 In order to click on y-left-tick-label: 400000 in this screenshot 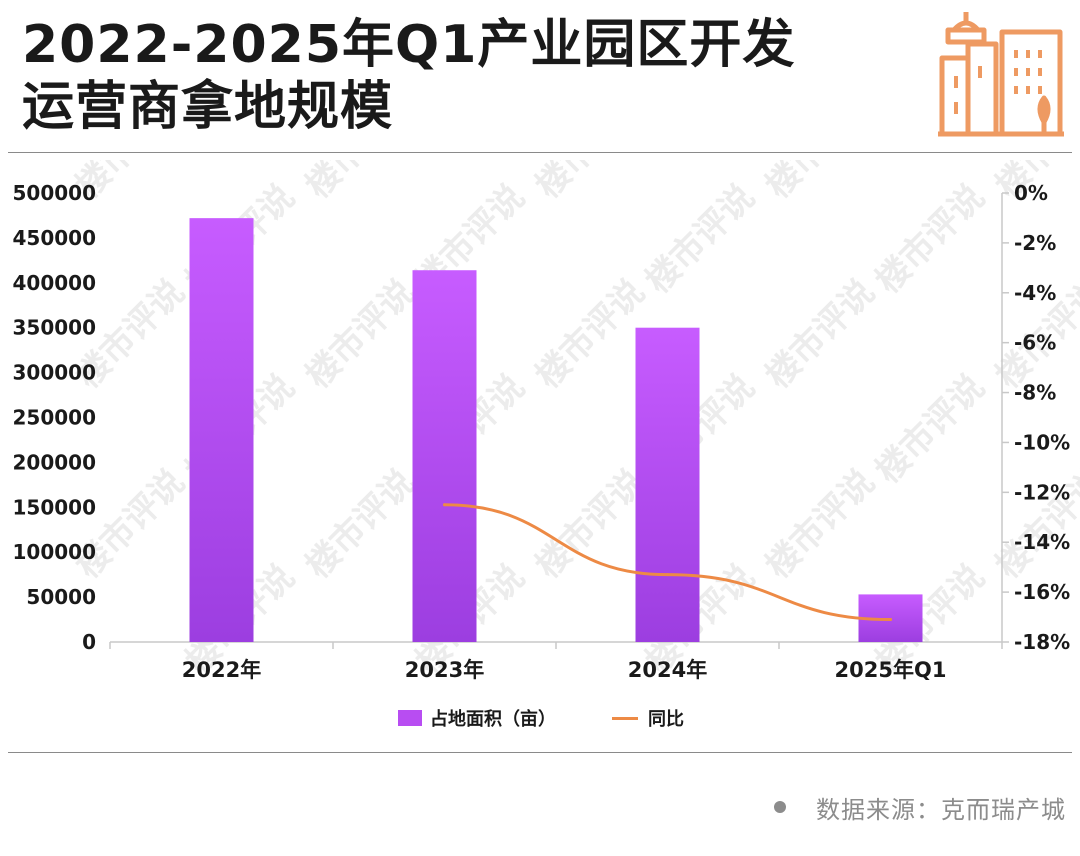, I will do `click(55, 283)`.